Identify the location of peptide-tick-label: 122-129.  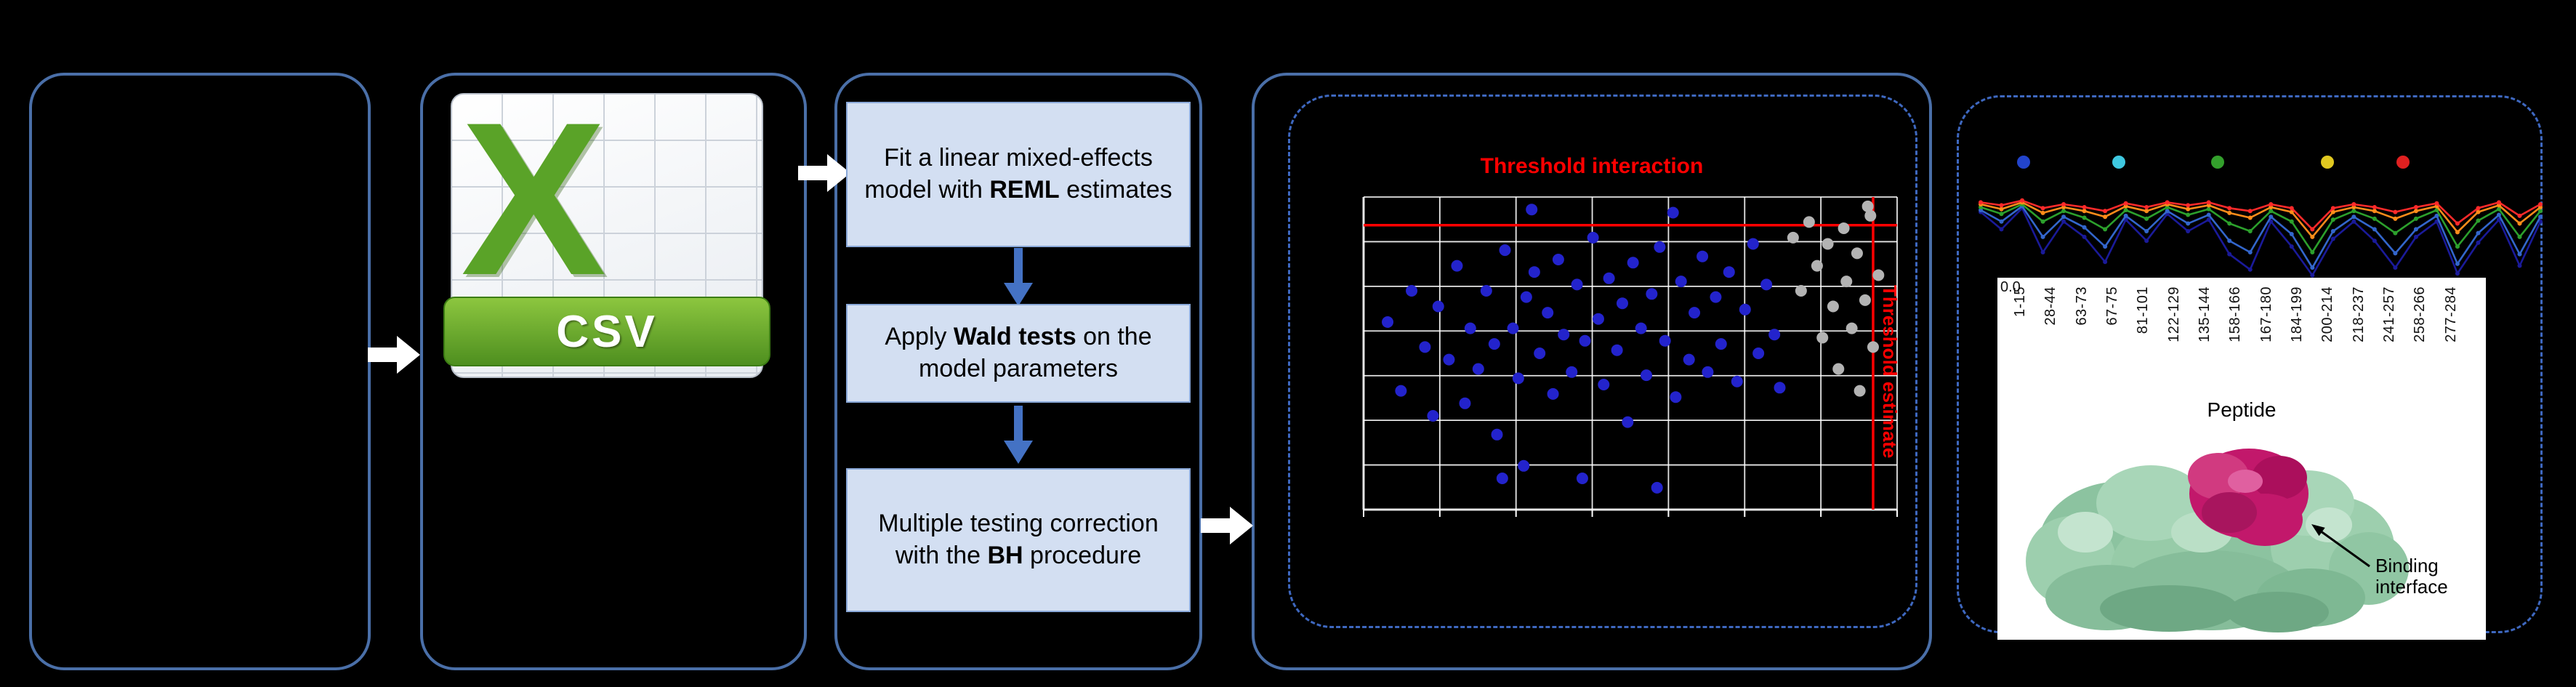
(2173, 314).